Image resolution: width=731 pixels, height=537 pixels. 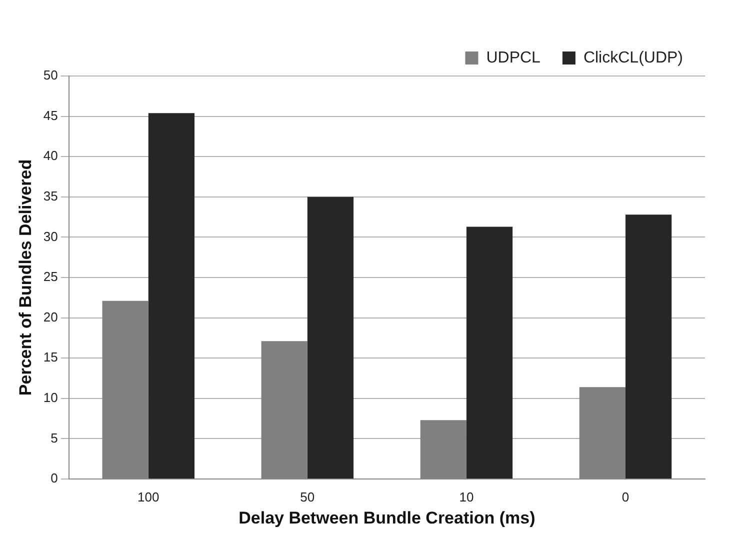 What do you see at coordinates (50, 357) in the screenshot?
I see `y-tick-label: 15` at bounding box center [50, 357].